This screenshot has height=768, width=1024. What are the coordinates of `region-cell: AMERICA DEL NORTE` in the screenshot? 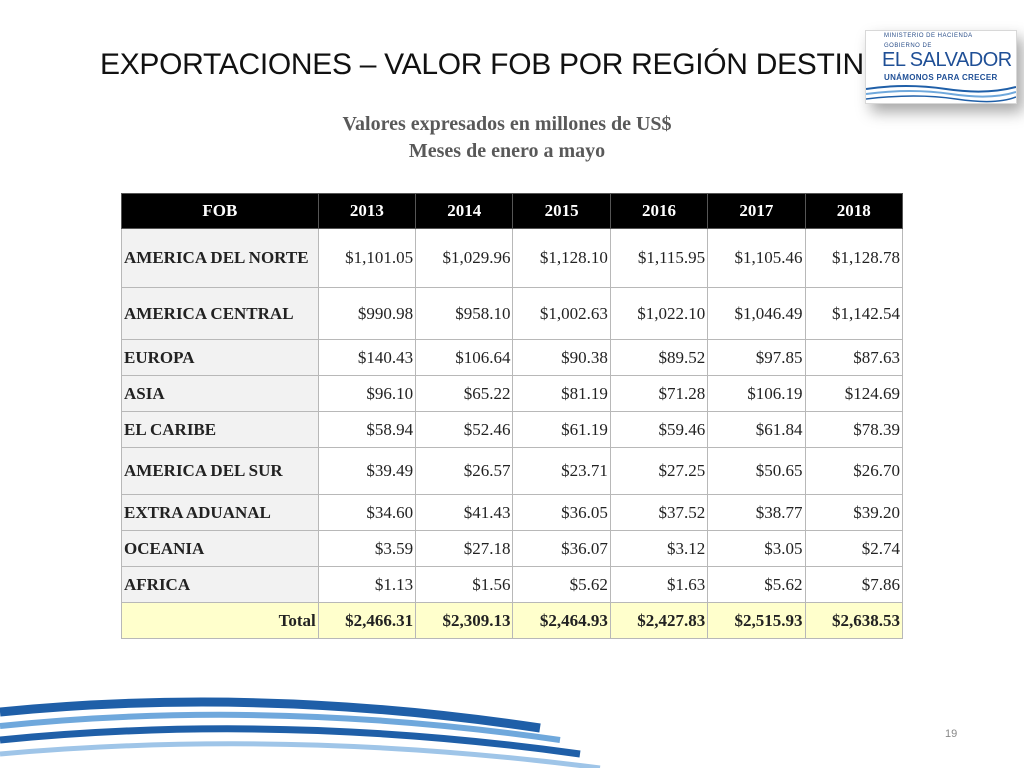 It's located at (220, 258).